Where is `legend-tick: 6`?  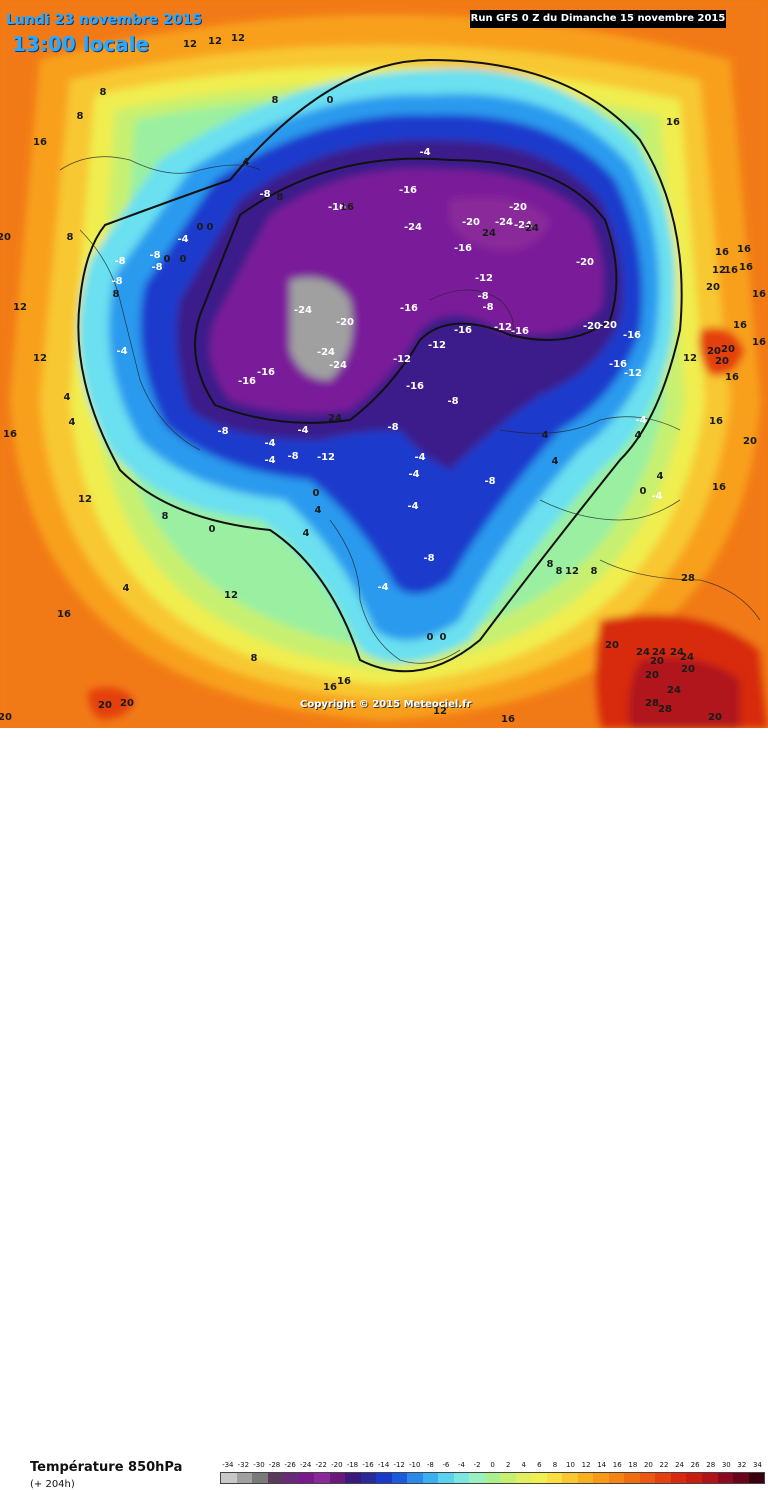
legend-tick: 6 is located at coordinates (539, 1465).